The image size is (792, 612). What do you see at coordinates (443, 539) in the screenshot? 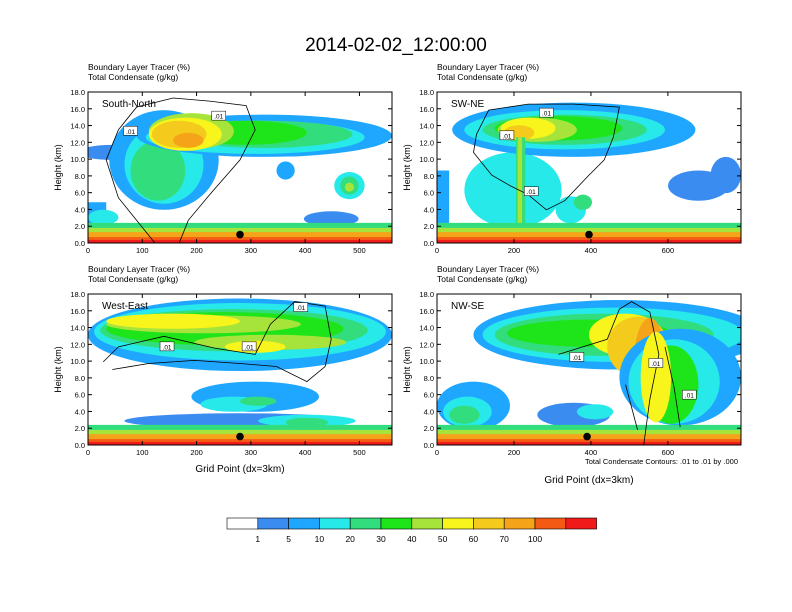
I see `colorbar-label: 50` at bounding box center [443, 539].